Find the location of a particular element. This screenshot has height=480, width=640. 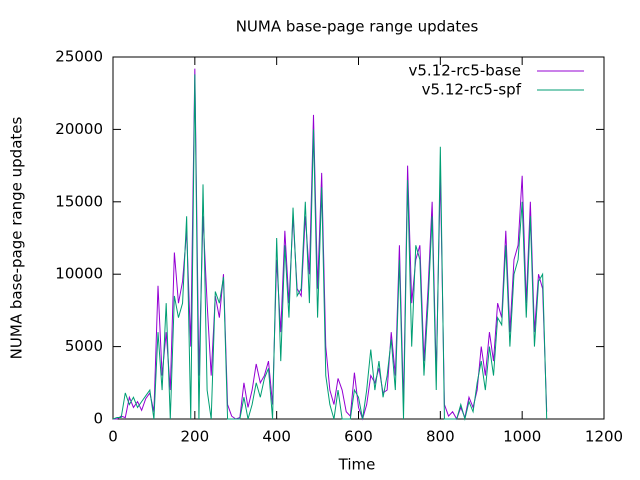

legend-label: v5.12-rc5-spf is located at coordinates (472, 90).